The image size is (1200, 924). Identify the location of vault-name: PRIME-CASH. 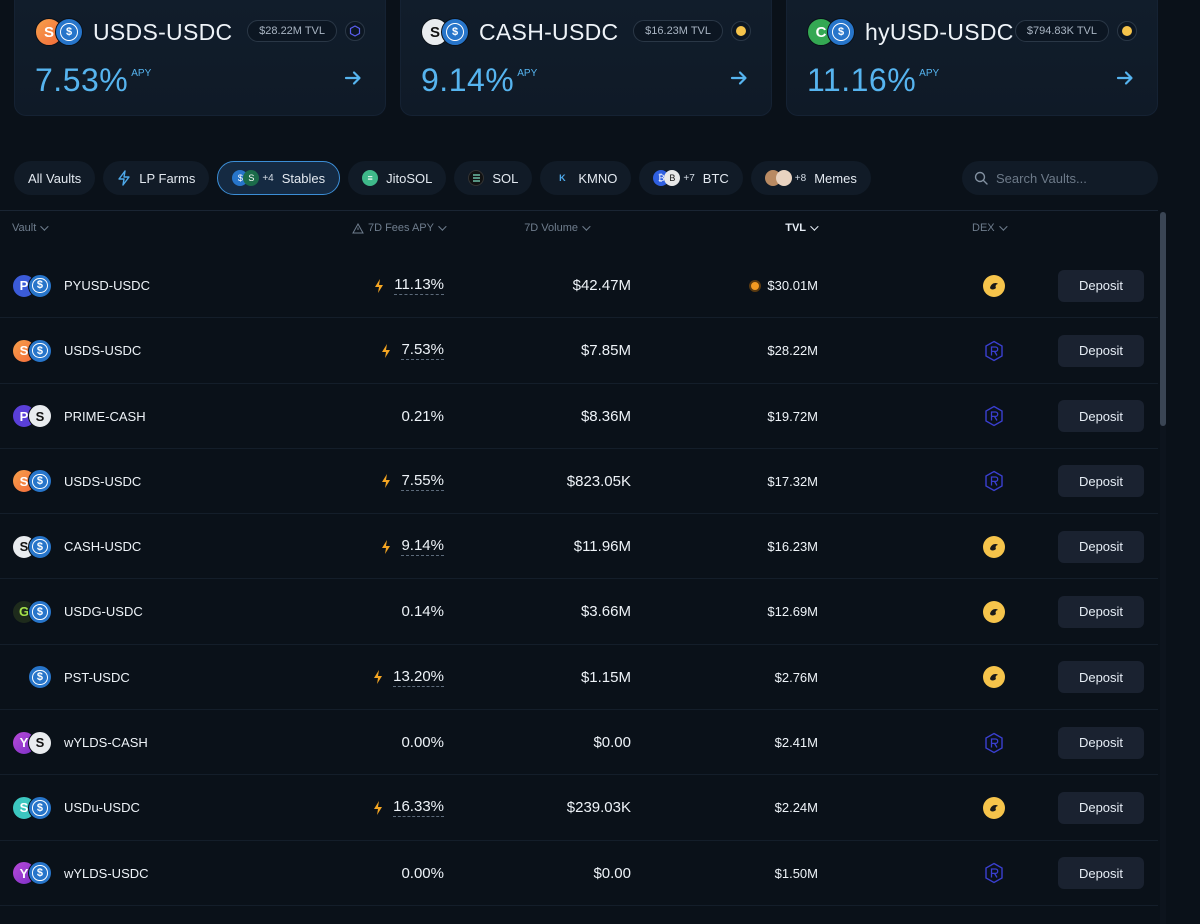
(105, 416).